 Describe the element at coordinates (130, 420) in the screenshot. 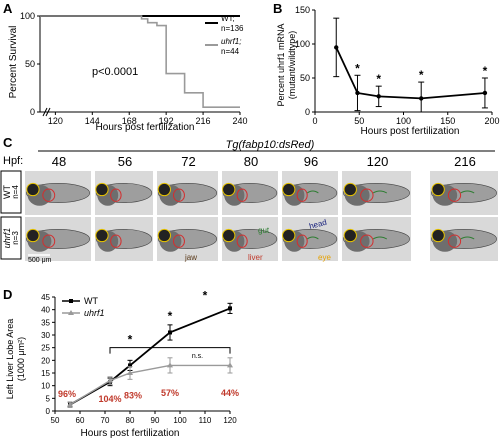

I see `panel-d-x-tick-label: 80` at that location.